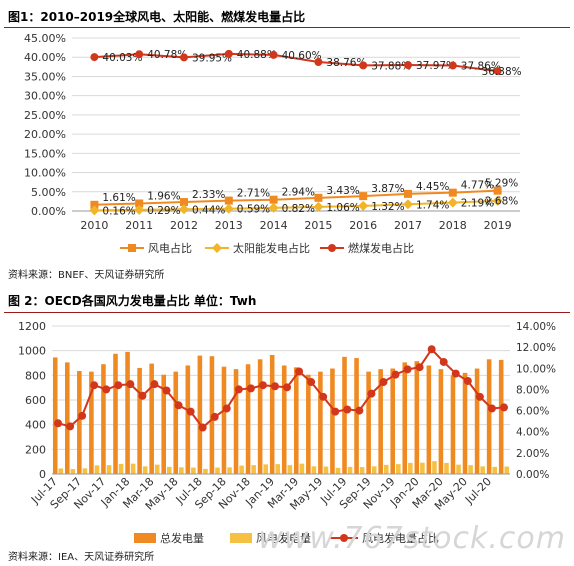 This screenshot has width=574, height=566. What do you see at coordinates (253, 194) in the screenshot?
I see `data-label: 2.71%` at bounding box center [253, 194].